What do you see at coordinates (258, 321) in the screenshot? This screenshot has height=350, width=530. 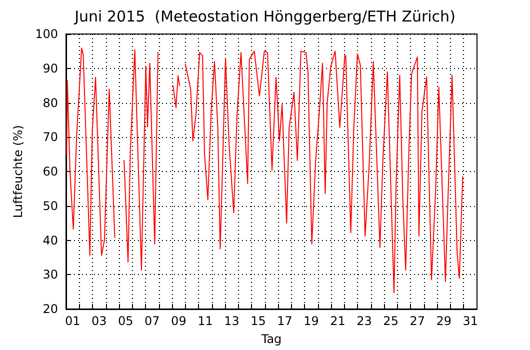 I see `x-tick-label: 15` at bounding box center [258, 321].